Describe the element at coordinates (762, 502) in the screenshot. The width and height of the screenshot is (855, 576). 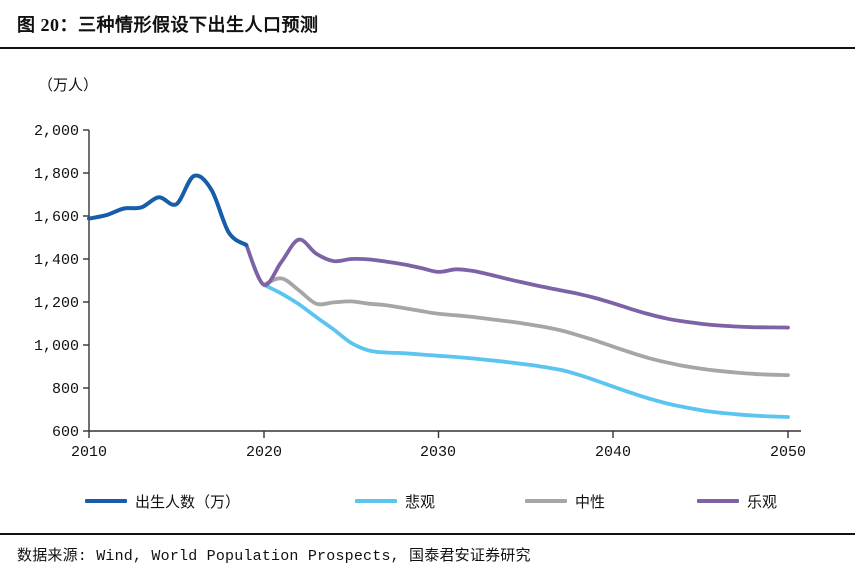
I see `legend-label: 乐观` at that location.